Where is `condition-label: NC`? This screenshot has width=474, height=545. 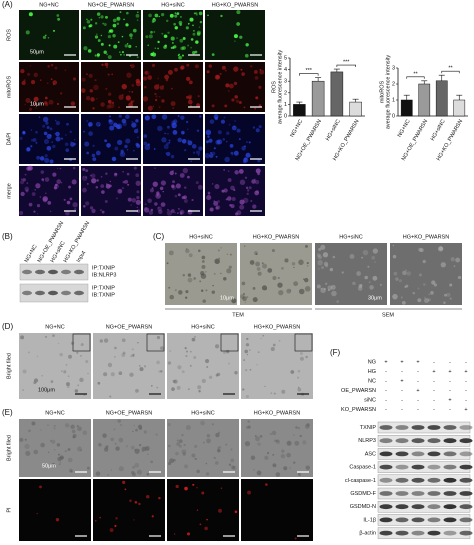
condition-label: NC is located at coordinates (372, 381).